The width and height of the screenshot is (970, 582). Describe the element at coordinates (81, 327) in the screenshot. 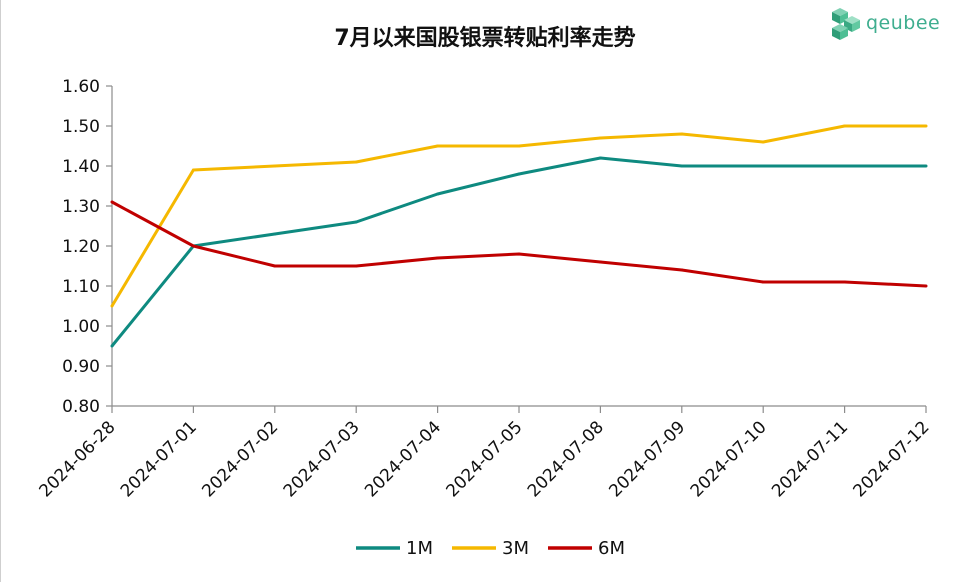

I see `y-tick-label: 1.00` at that location.